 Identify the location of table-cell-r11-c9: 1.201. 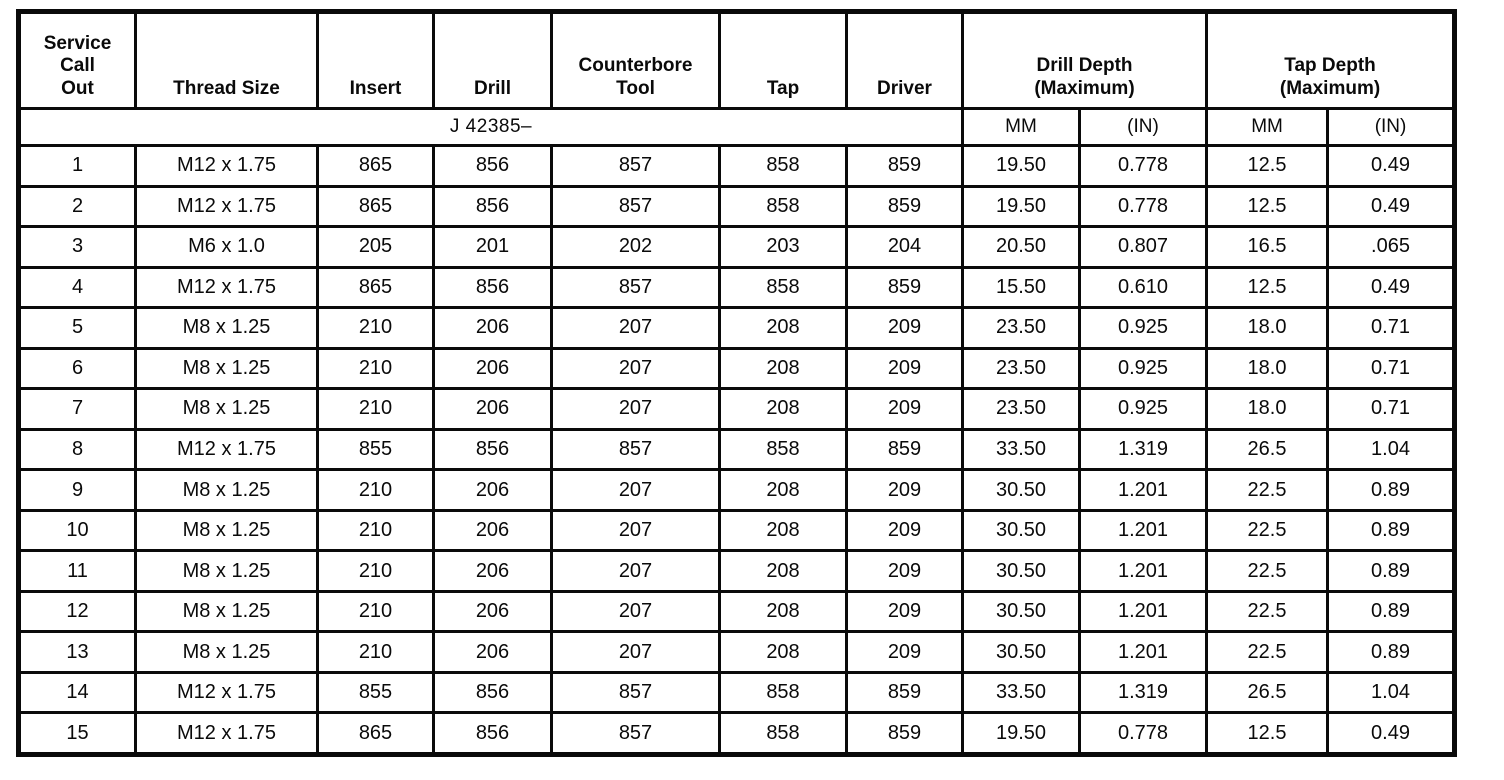
(1143, 571).